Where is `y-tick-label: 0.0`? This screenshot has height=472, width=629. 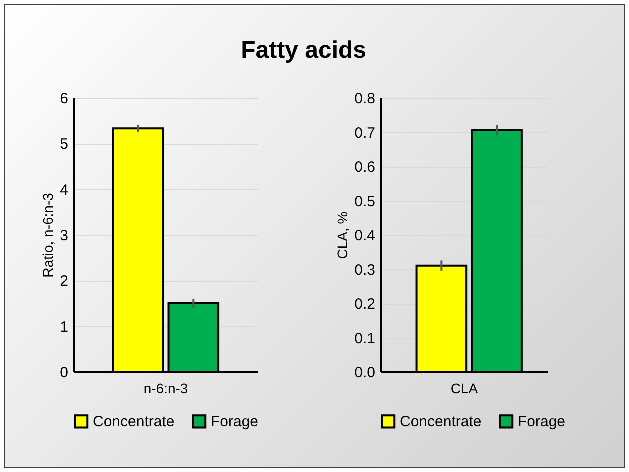
y-tick-label: 0.0 is located at coordinates (365, 373).